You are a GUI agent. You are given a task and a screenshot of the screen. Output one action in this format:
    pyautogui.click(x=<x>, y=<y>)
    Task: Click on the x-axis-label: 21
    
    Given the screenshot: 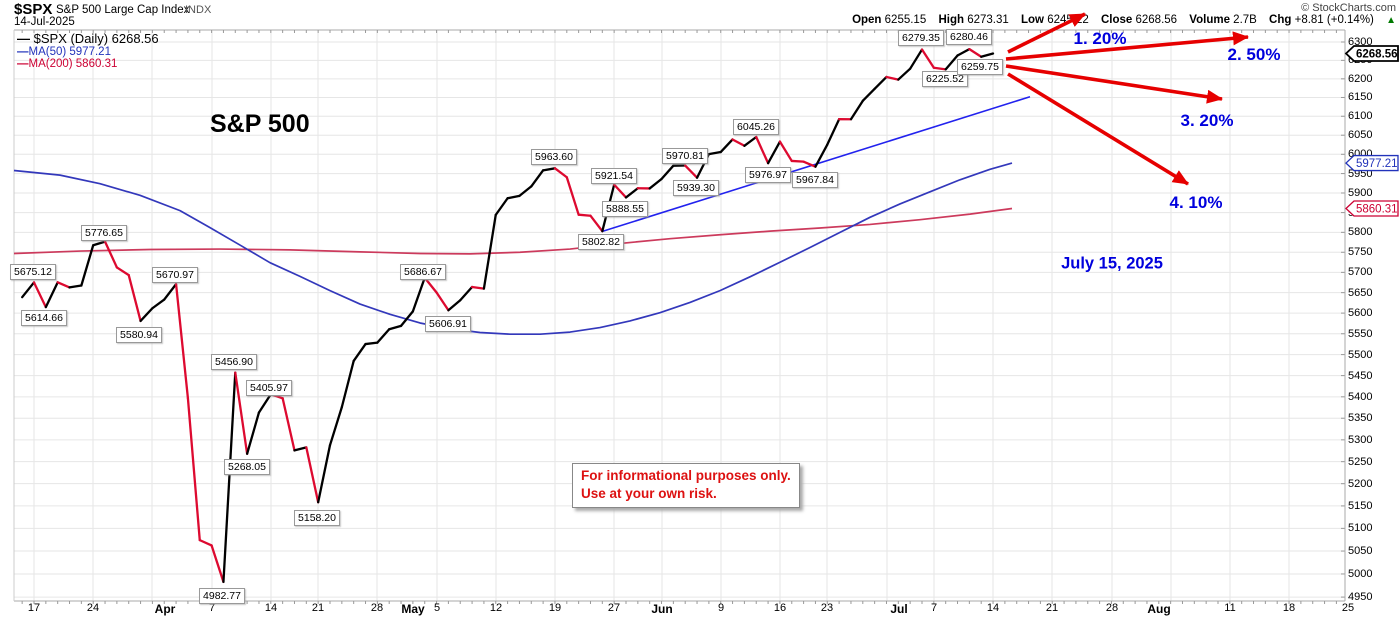 What is the action you would take?
    pyautogui.click(x=318, y=608)
    